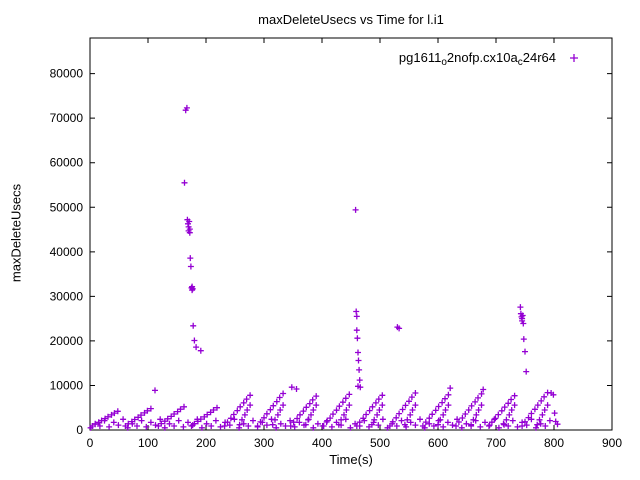 The image size is (640, 480). Describe the element at coordinates (351, 459) in the screenshot. I see `x-axis-label: Time(s)` at that location.